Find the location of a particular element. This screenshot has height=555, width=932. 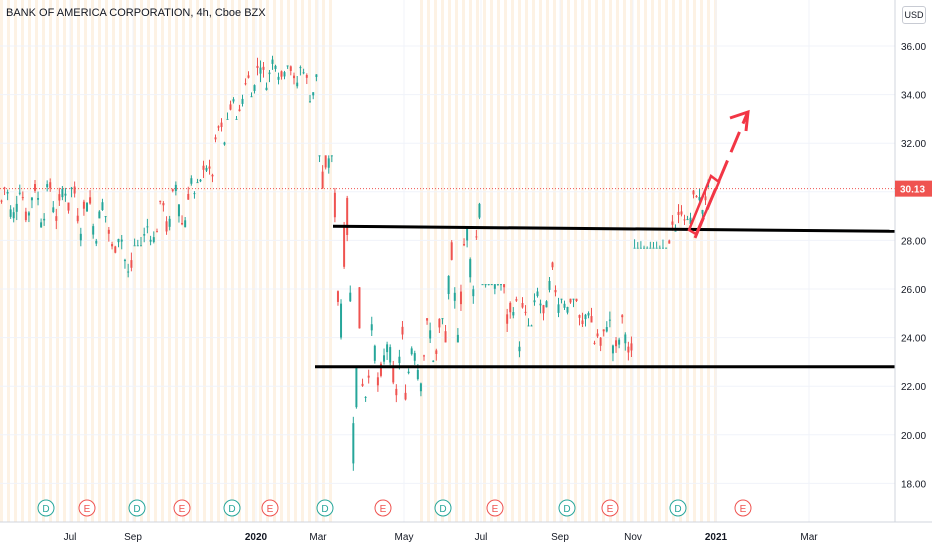

projection-arrow-line is located at coordinates (721, 175).